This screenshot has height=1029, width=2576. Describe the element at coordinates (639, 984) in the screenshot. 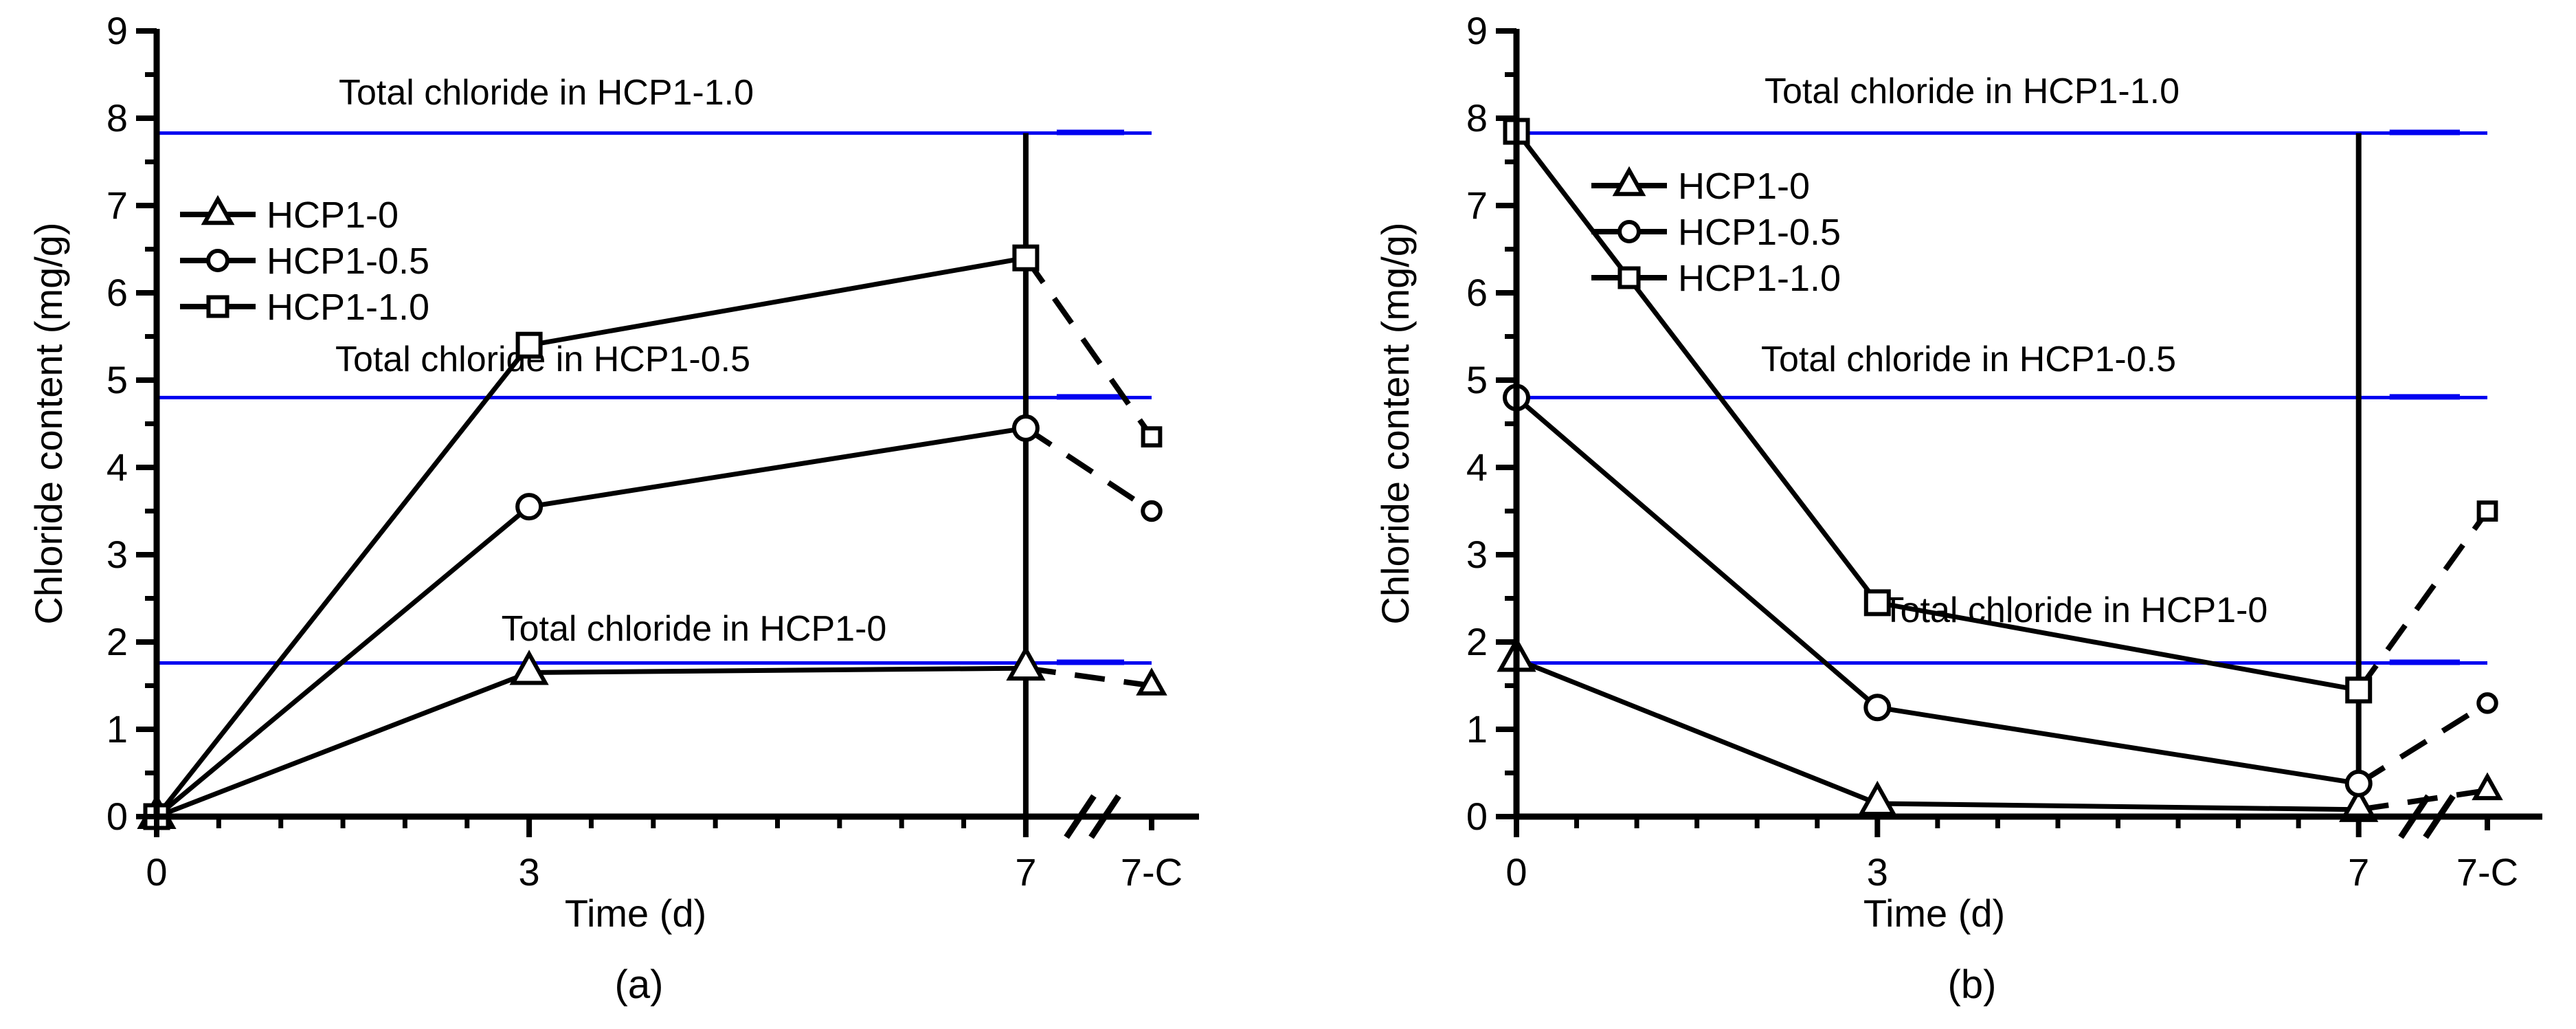

I see `panel-label: (a)` at that location.